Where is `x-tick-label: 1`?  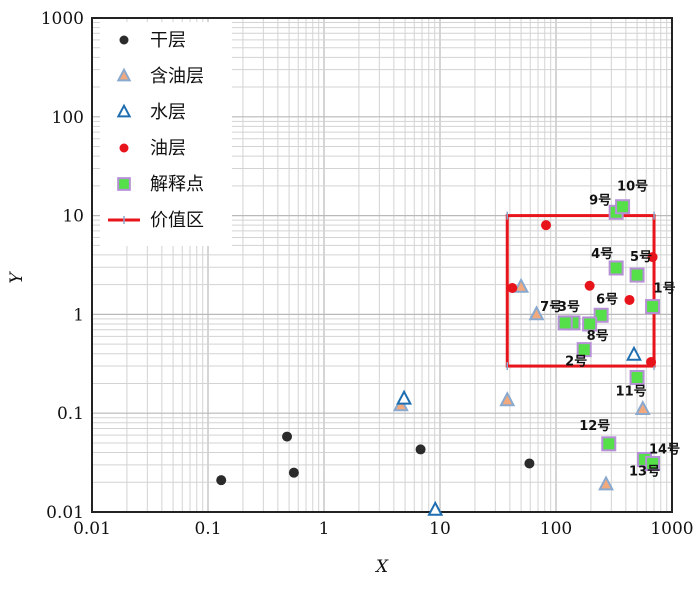
x-tick-label: 1 is located at coordinates (324, 529).